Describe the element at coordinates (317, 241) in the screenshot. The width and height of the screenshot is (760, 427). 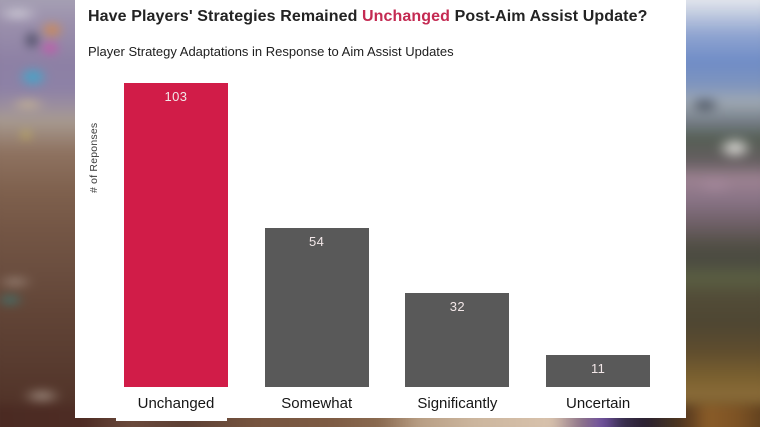
I see `bar-value-label: 54` at that location.